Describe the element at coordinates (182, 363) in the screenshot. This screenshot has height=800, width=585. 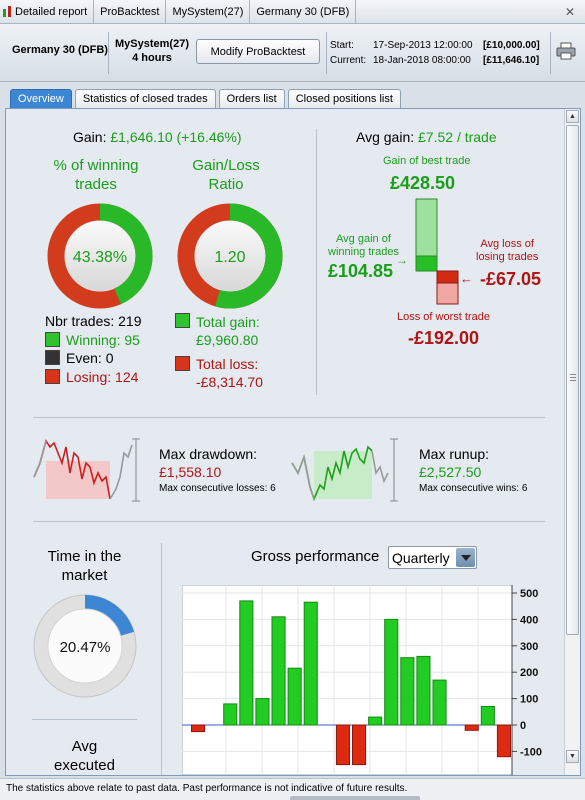
I see `total-loss-swatch` at that location.